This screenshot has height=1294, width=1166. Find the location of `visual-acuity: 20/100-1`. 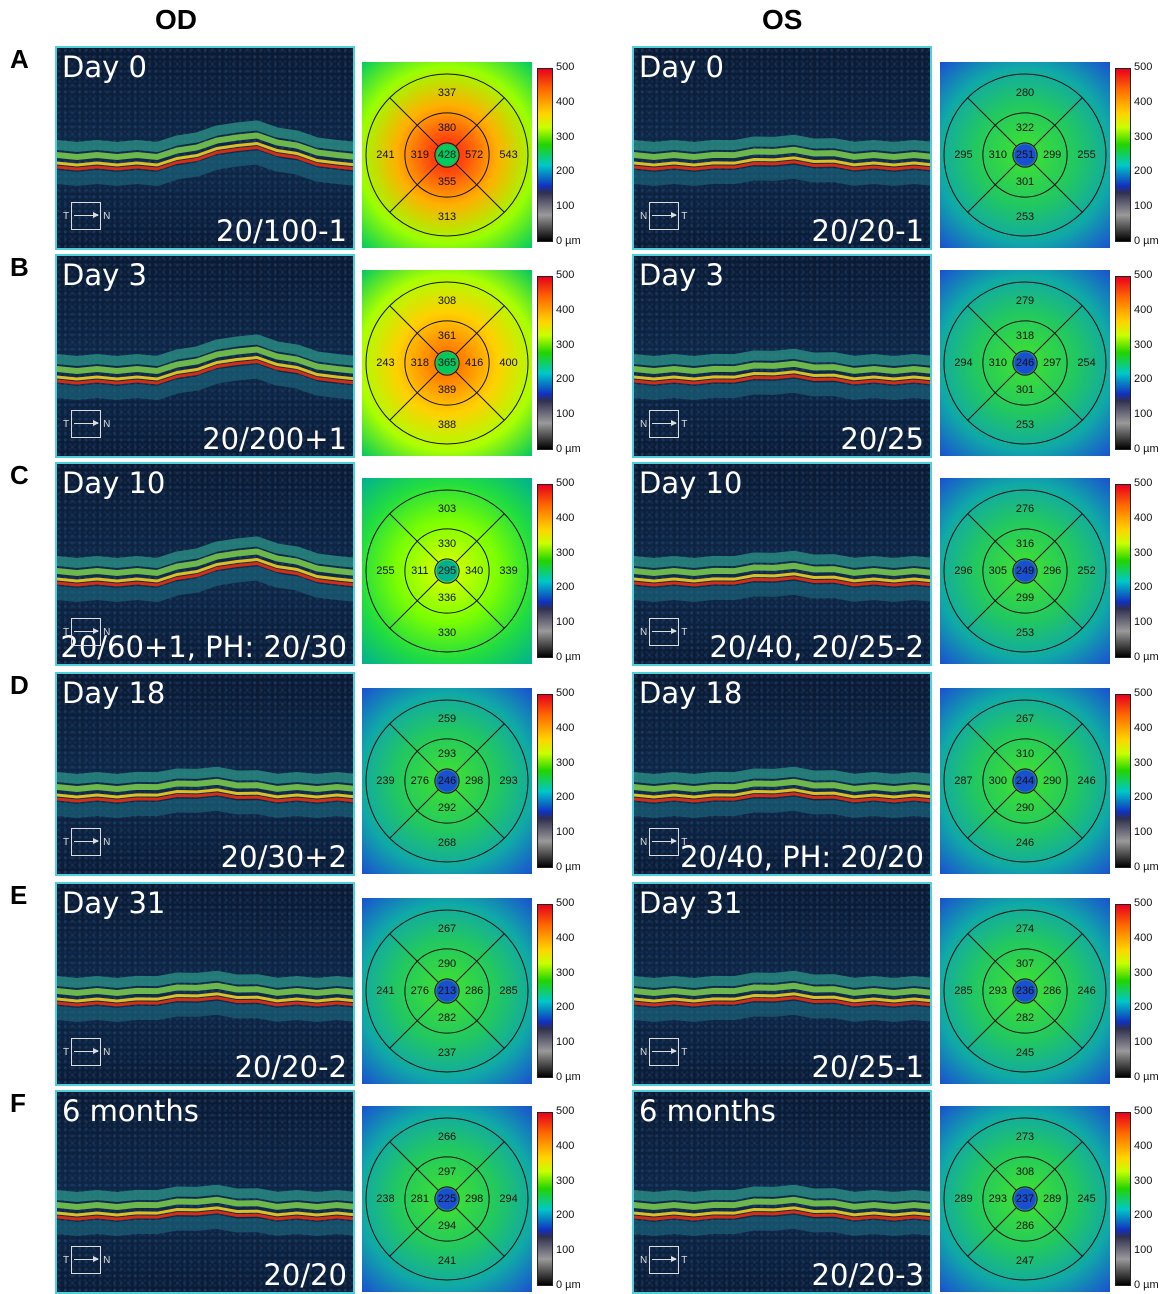

visual-acuity: 20/100-1 is located at coordinates (281, 231).